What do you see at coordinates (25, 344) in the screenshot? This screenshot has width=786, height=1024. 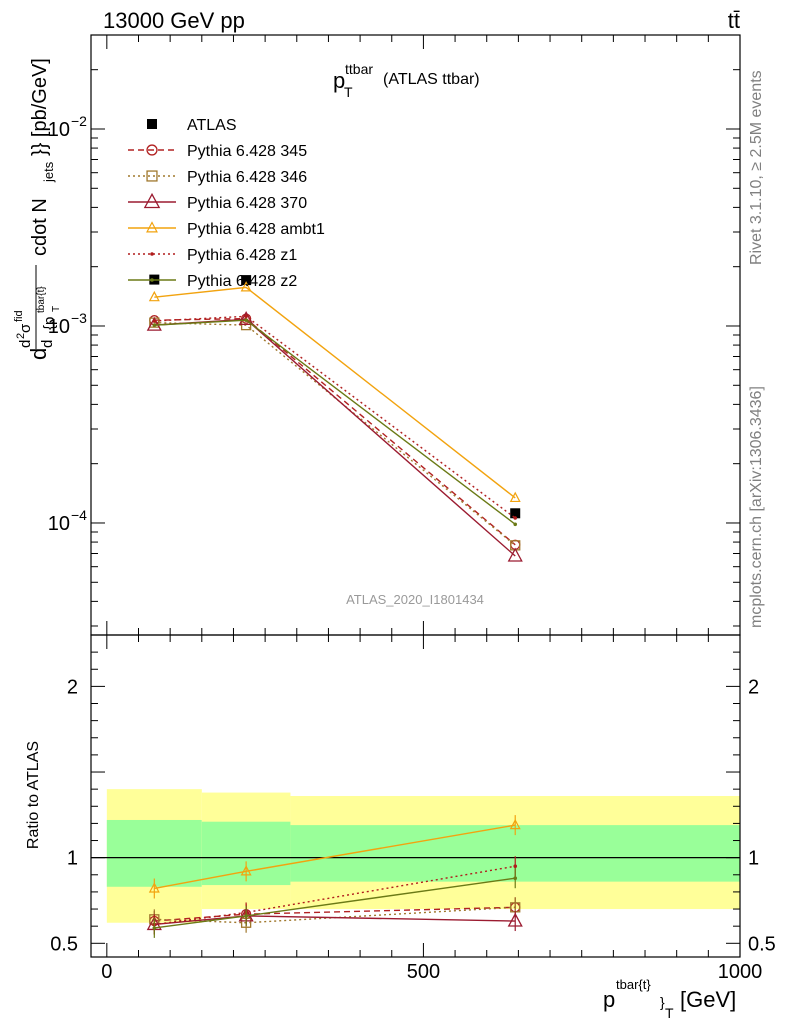 I see `ylabel-d2: d` at bounding box center [25, 344].